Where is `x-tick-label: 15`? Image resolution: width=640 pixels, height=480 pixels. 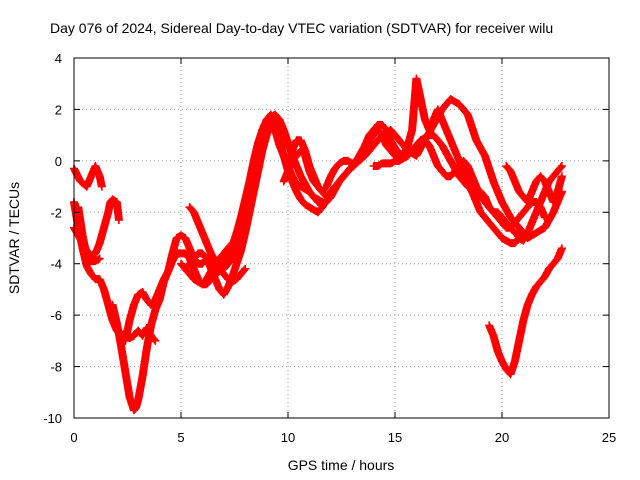 x-tick-label: 15 is located at coordinates (395, 437).